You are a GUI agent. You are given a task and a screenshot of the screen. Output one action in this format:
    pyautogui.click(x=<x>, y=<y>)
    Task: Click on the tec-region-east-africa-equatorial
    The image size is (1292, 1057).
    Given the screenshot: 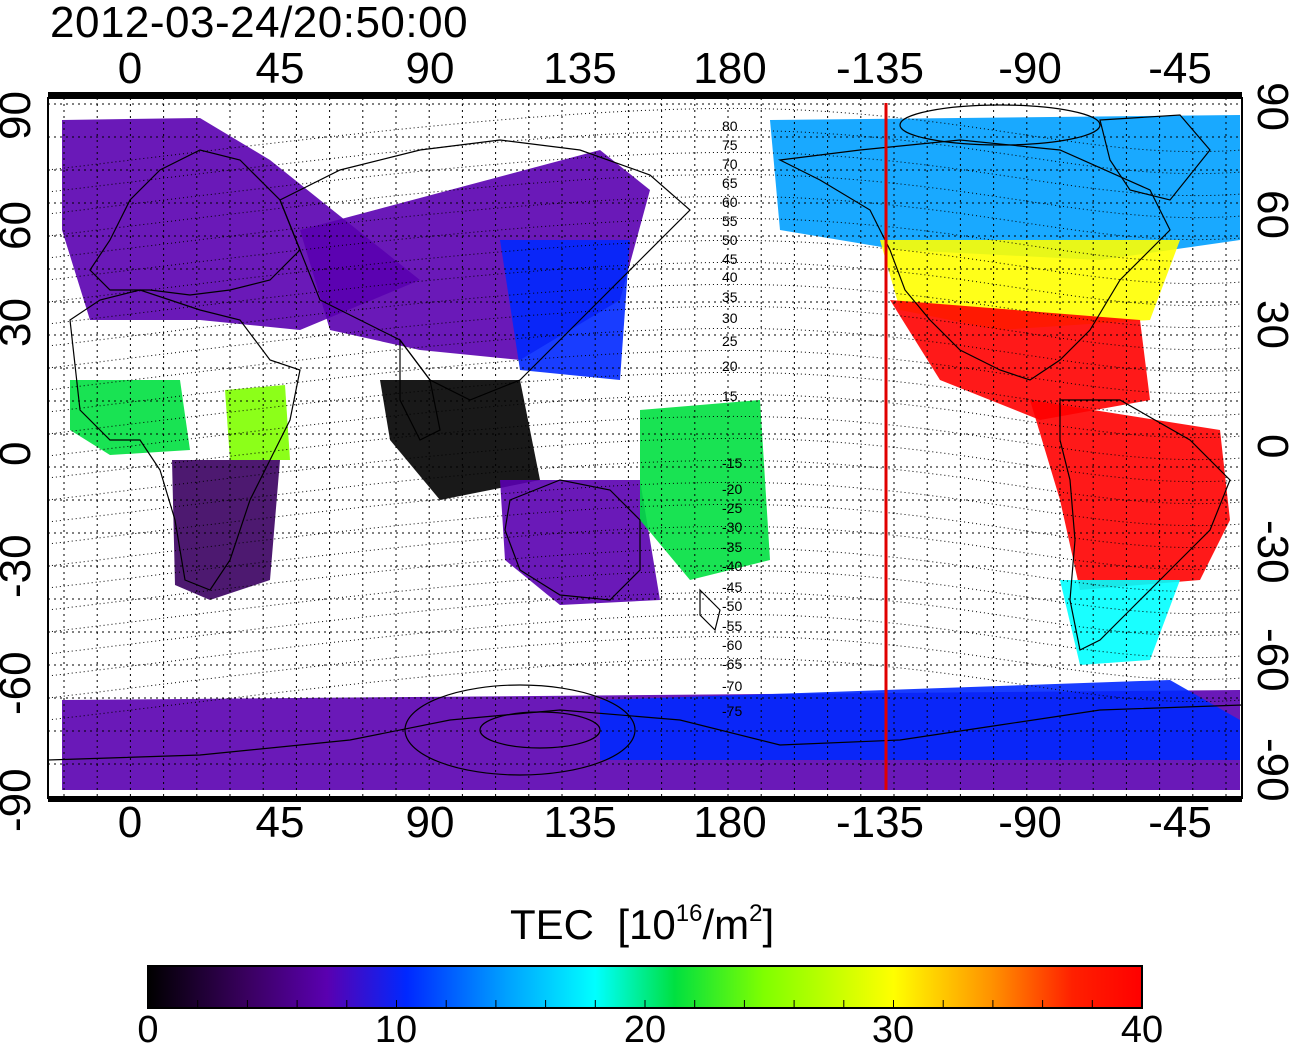 What is the action you would take?
    pyautogui.click(x=257, y=422)
    